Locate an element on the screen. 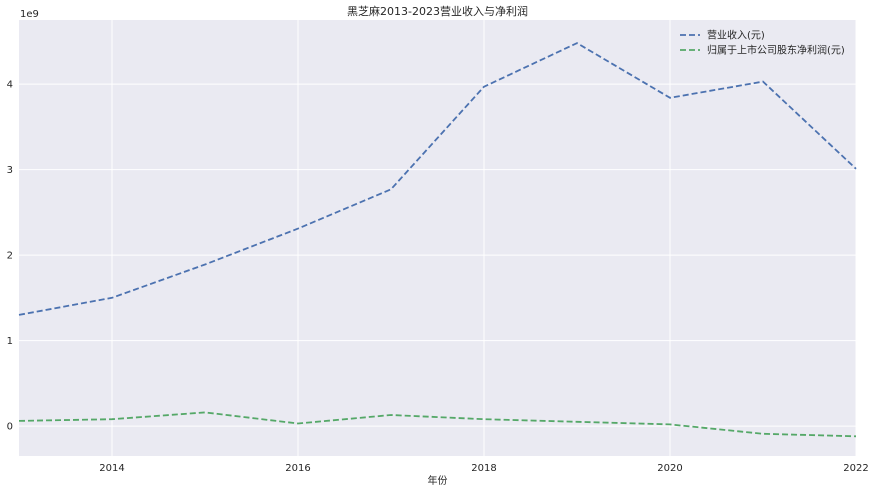 This screenshot has height=497, width=873. x-tick-label: 2022 is located at coordinates (855, 468).